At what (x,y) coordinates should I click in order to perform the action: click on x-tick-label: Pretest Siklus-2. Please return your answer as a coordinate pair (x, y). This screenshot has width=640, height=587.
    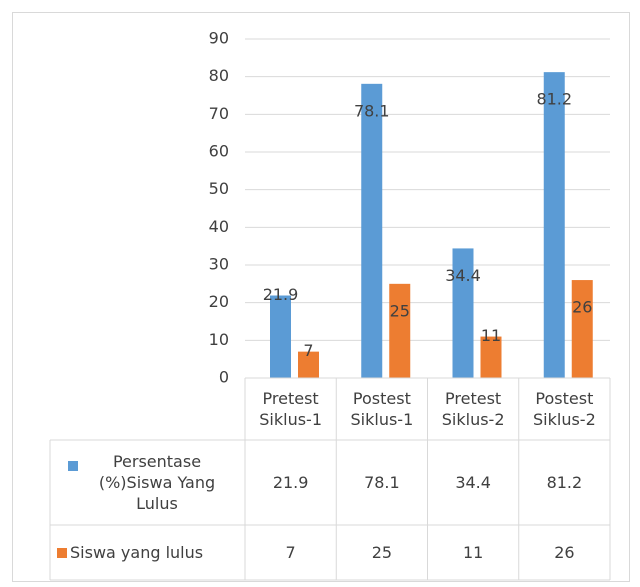
    Looking at the image, I should click on (473, 409).